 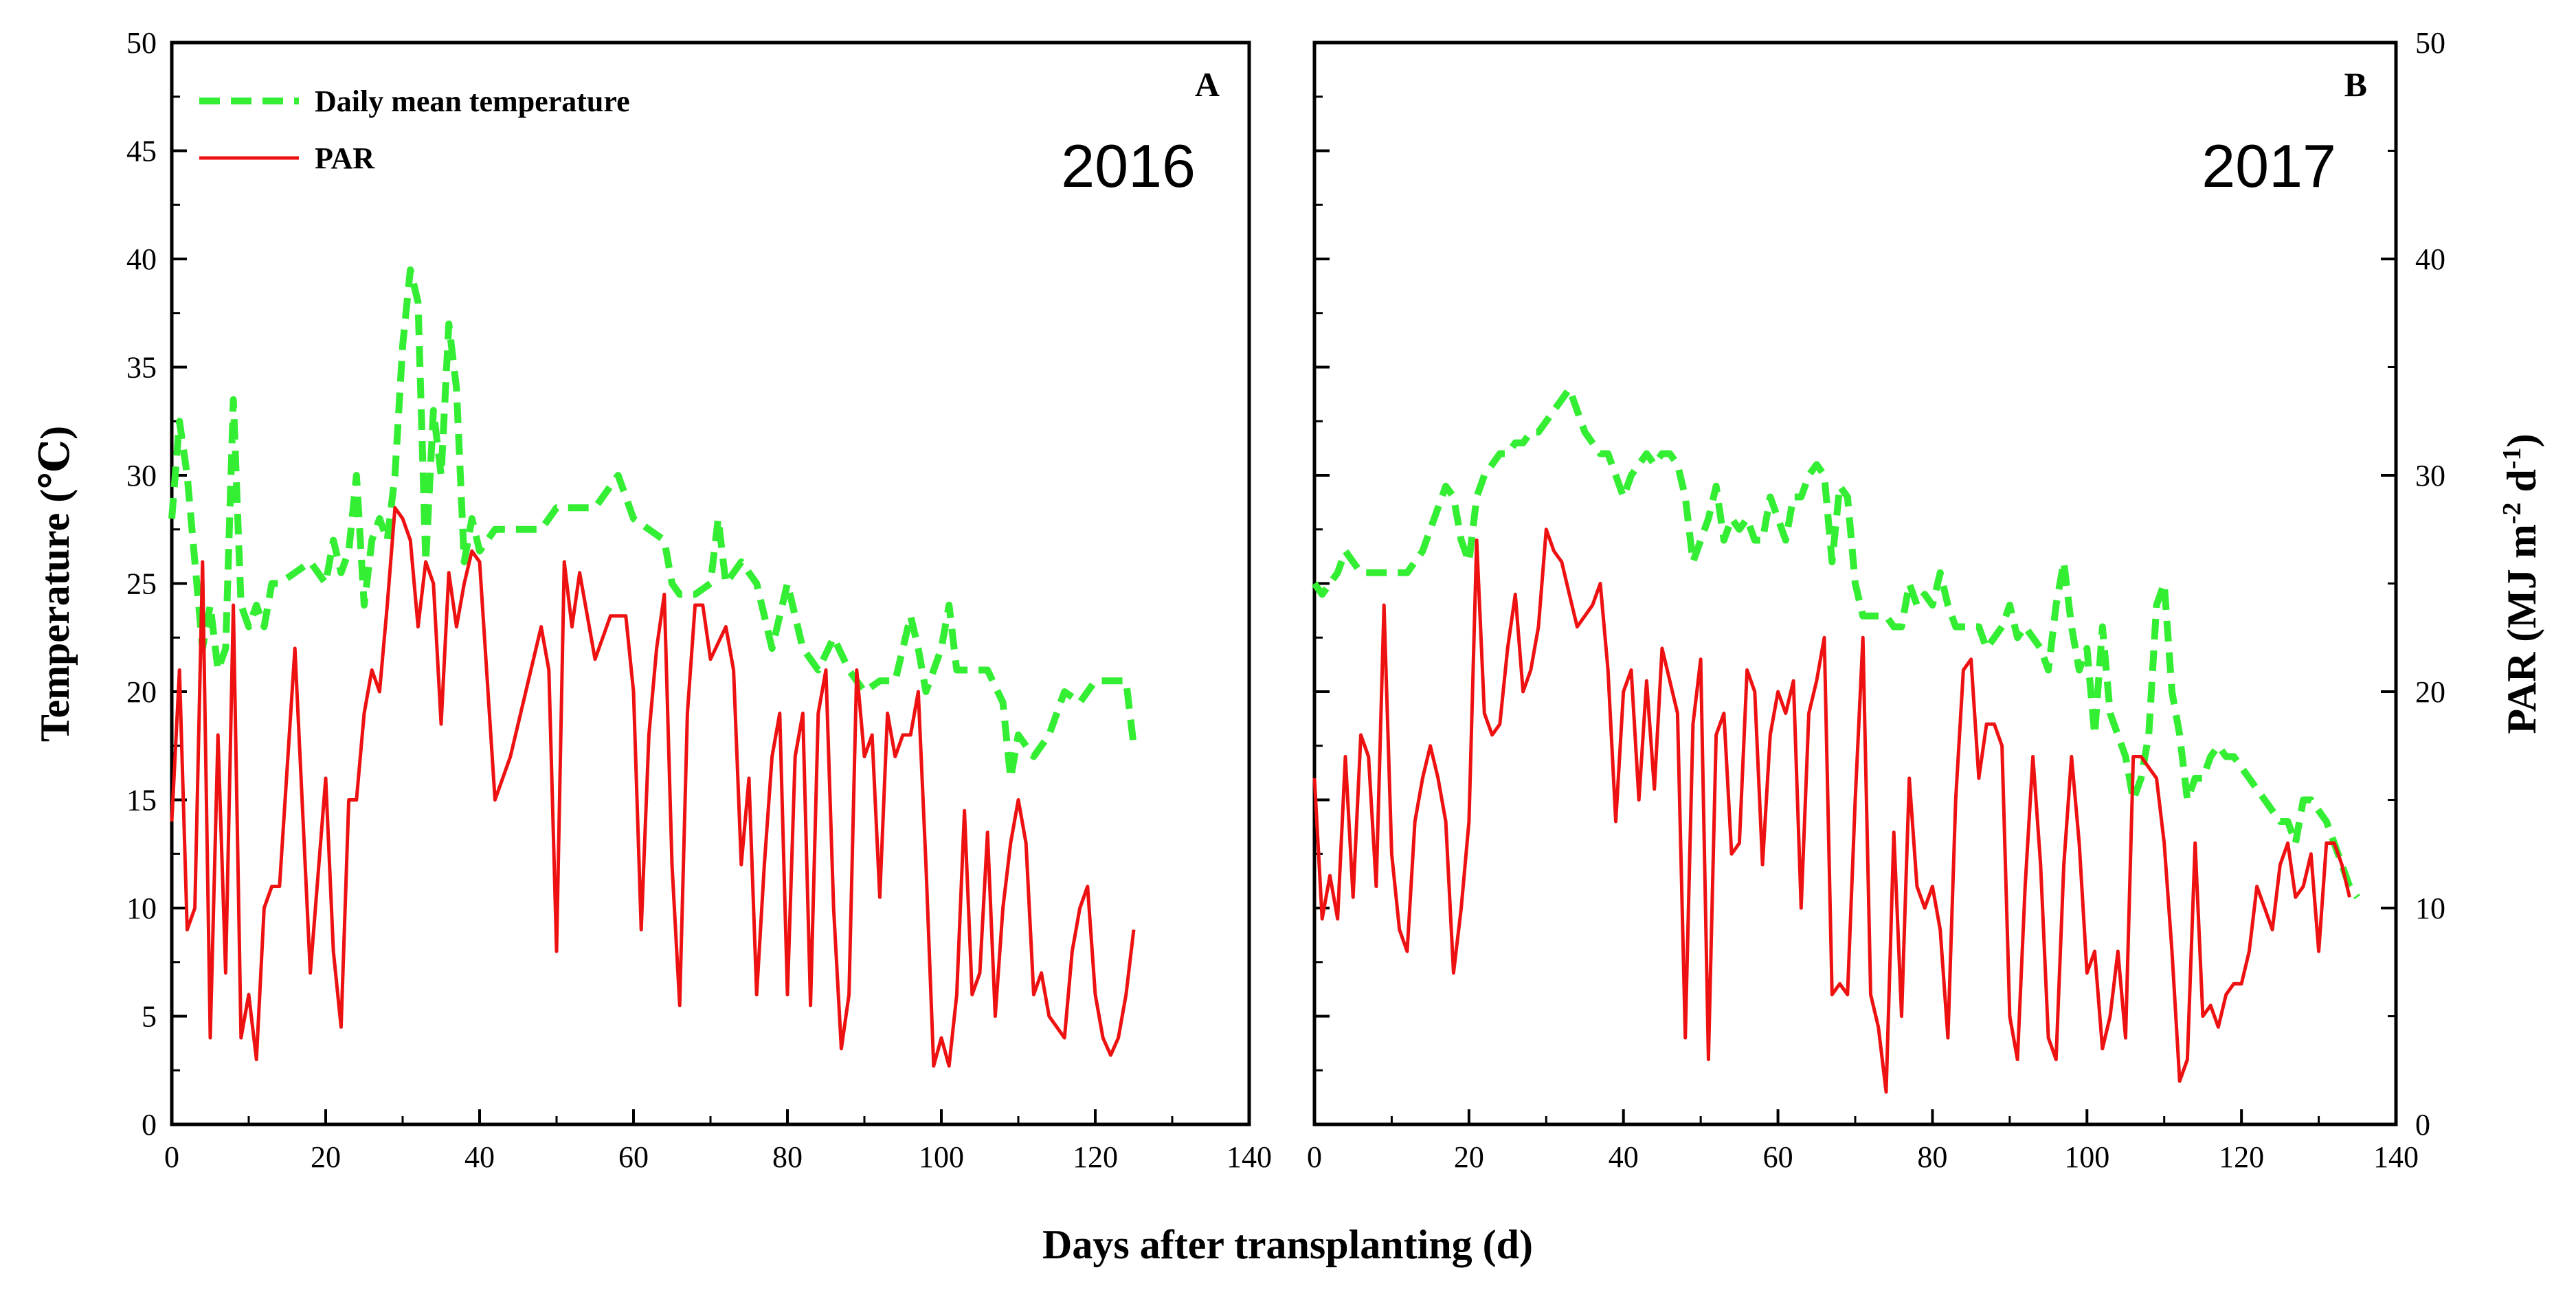 What do you see at coordinates (2512, 513) in the screenshot?
I see `y-axis-title-right-sup-1: -2` at bounding box center [2512, 513].